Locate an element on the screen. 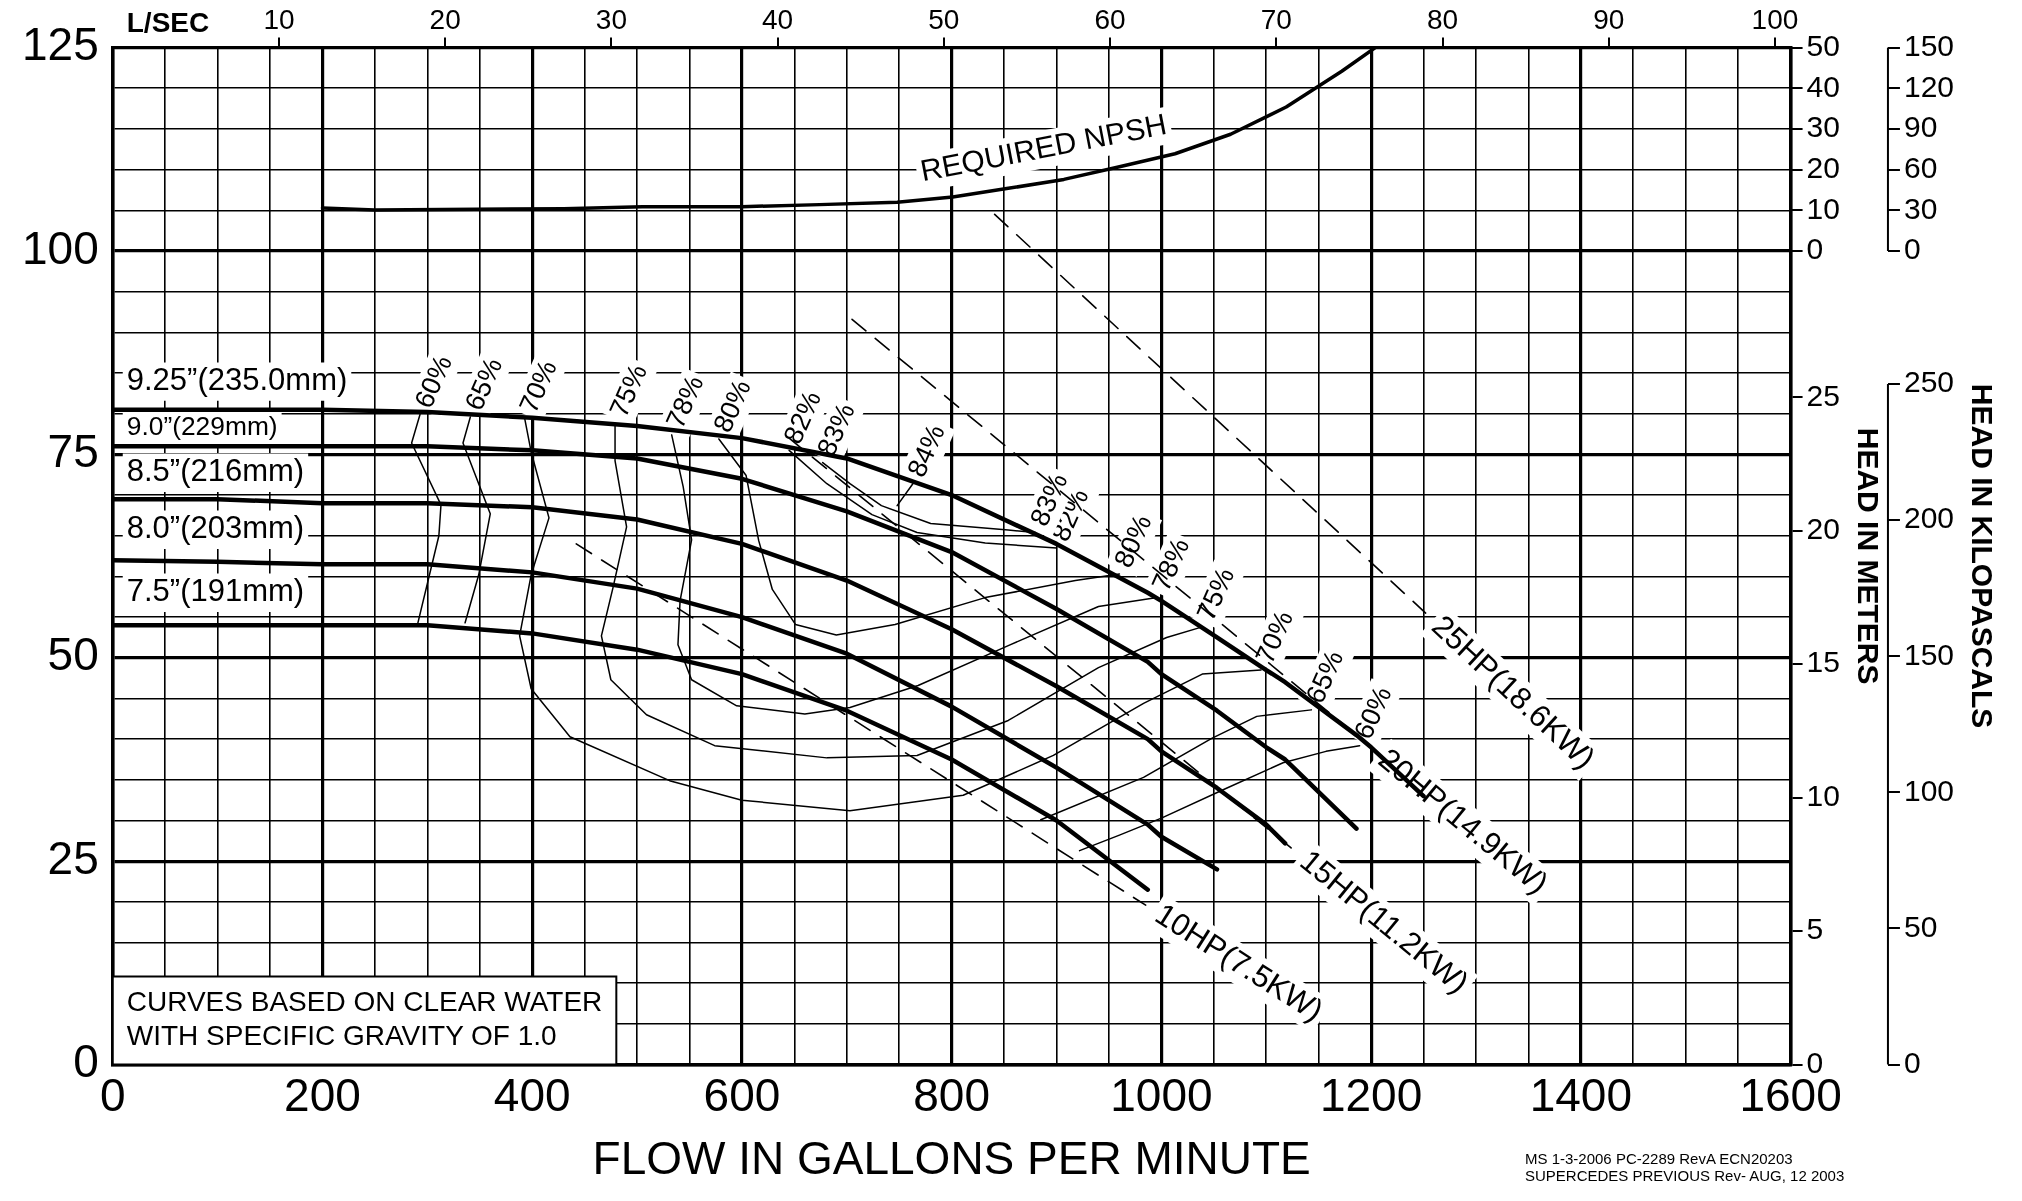 The height and width of the screenshot is (1201, 2022). x-tick-label: 800 is located at coordinates (952, 1094).